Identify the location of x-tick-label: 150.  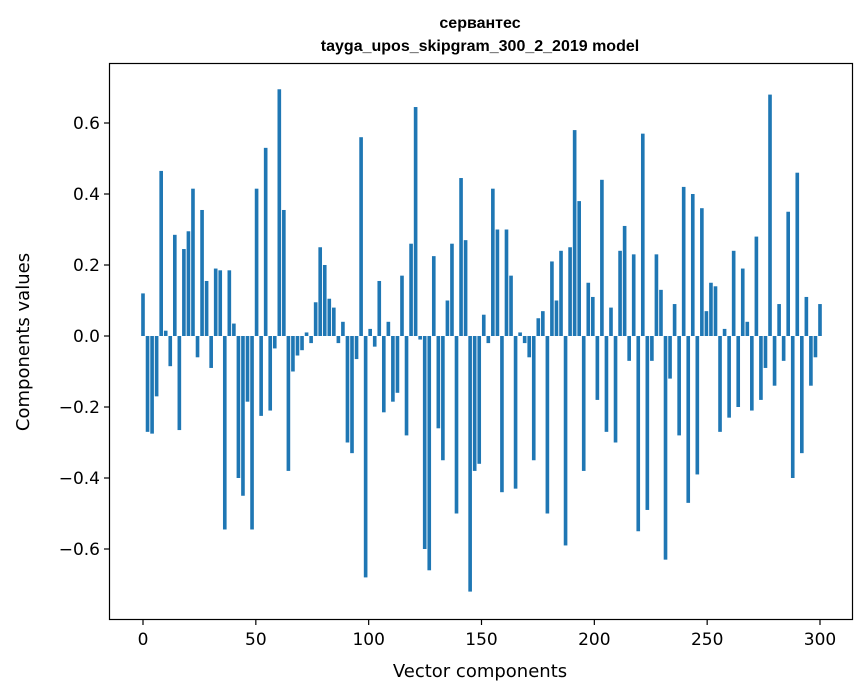
(481, 640).